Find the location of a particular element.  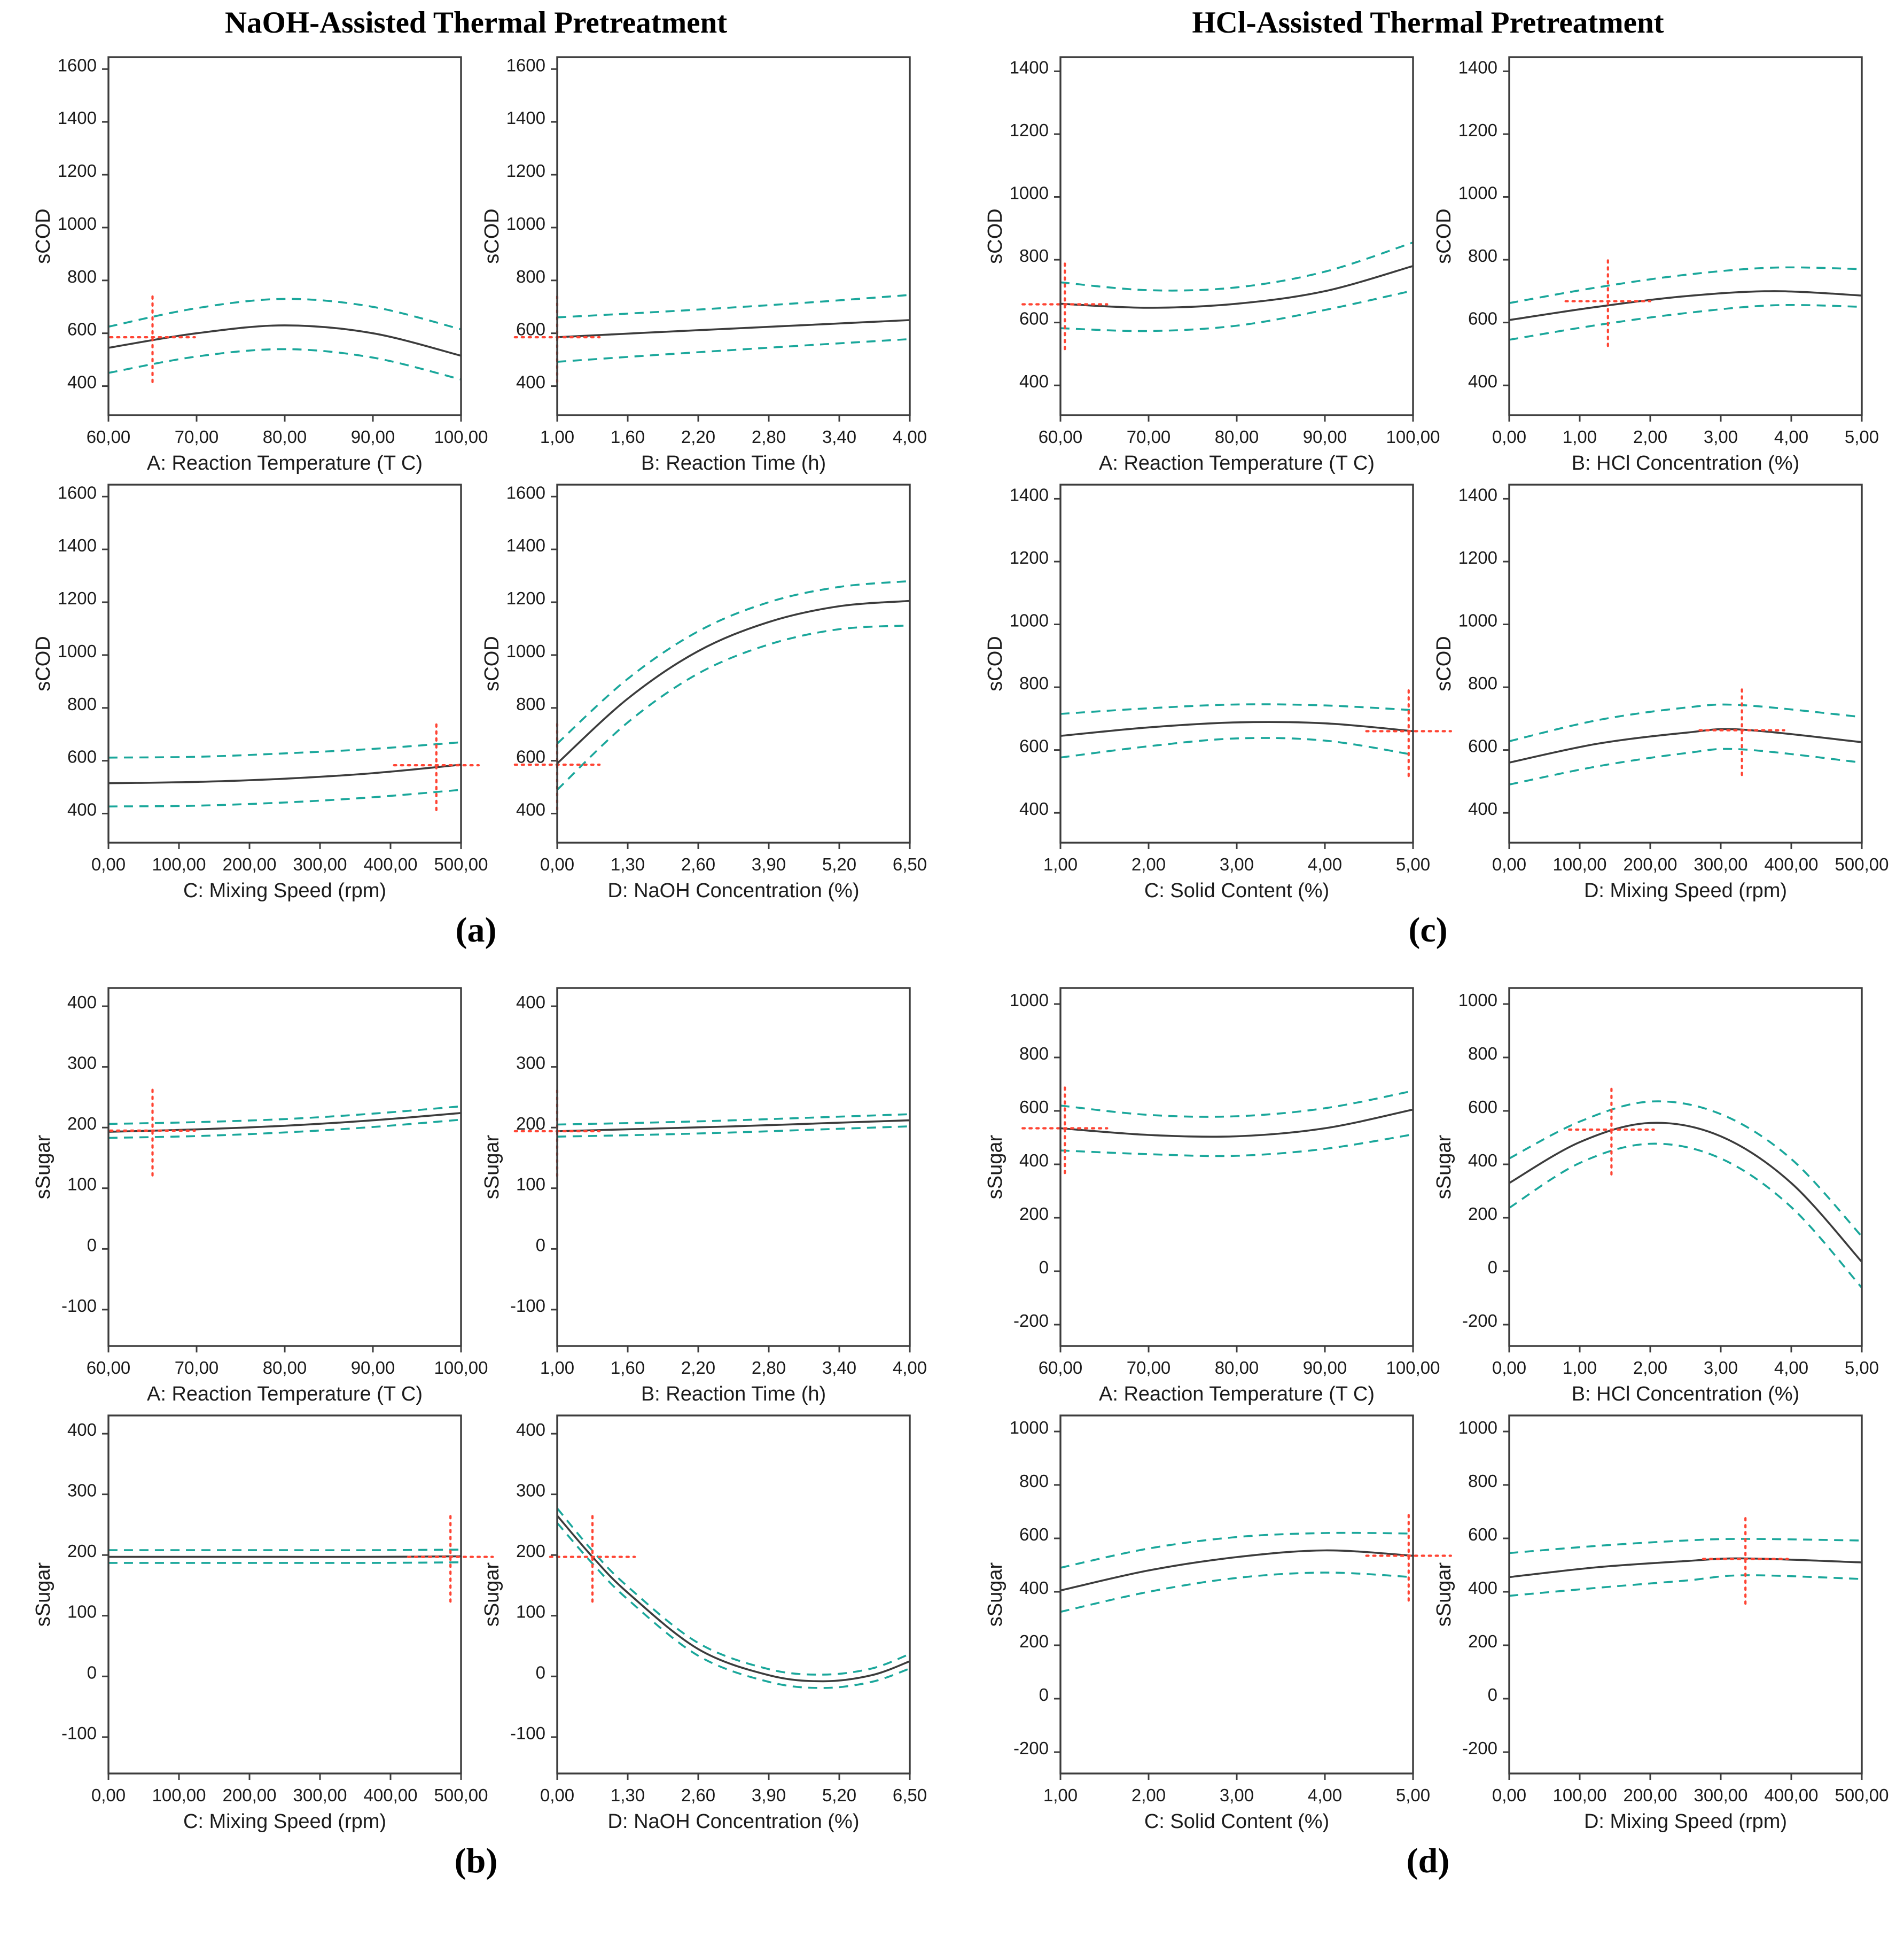

mean-curve is located at coordinates (1686, 1192).